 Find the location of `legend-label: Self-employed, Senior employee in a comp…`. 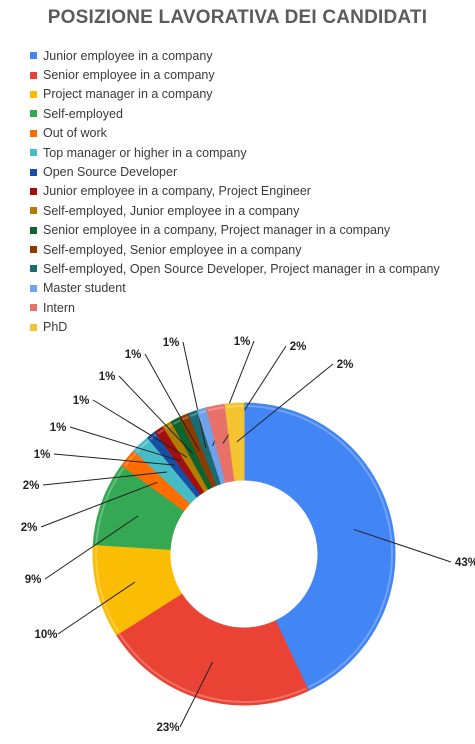

legend-label: Self-employed, Senior employee in a comp… is located at coordinates (172, 249).